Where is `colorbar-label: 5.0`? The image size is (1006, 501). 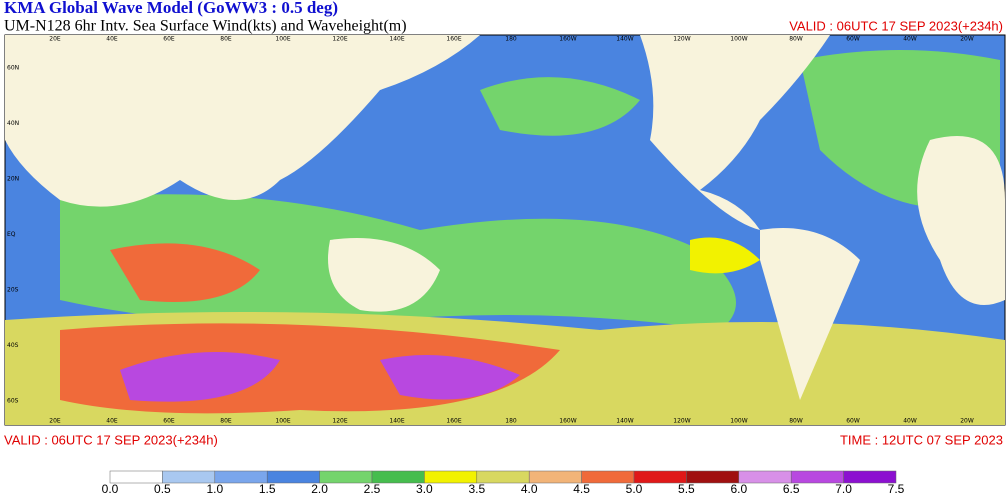 colorbar-label: 5.0 is located at coordinates (634, 489).